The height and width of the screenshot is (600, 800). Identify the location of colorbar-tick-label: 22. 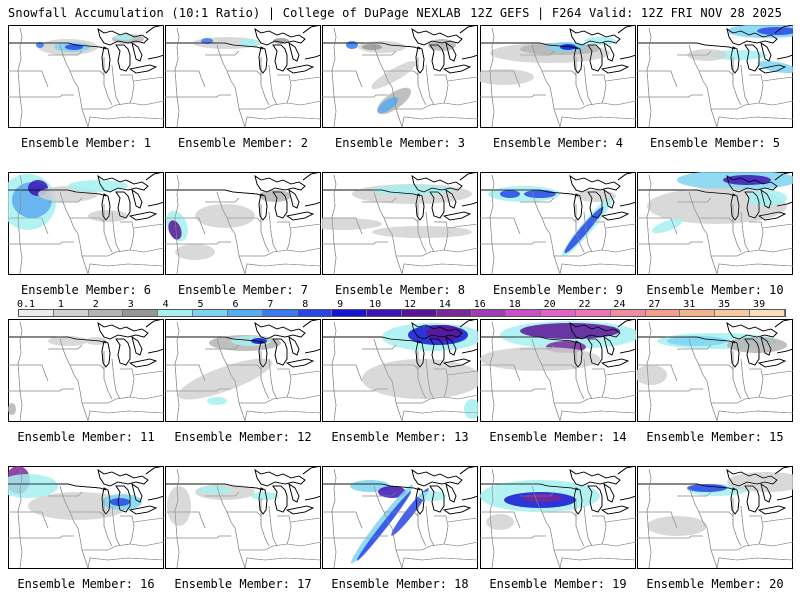
(584, 304).